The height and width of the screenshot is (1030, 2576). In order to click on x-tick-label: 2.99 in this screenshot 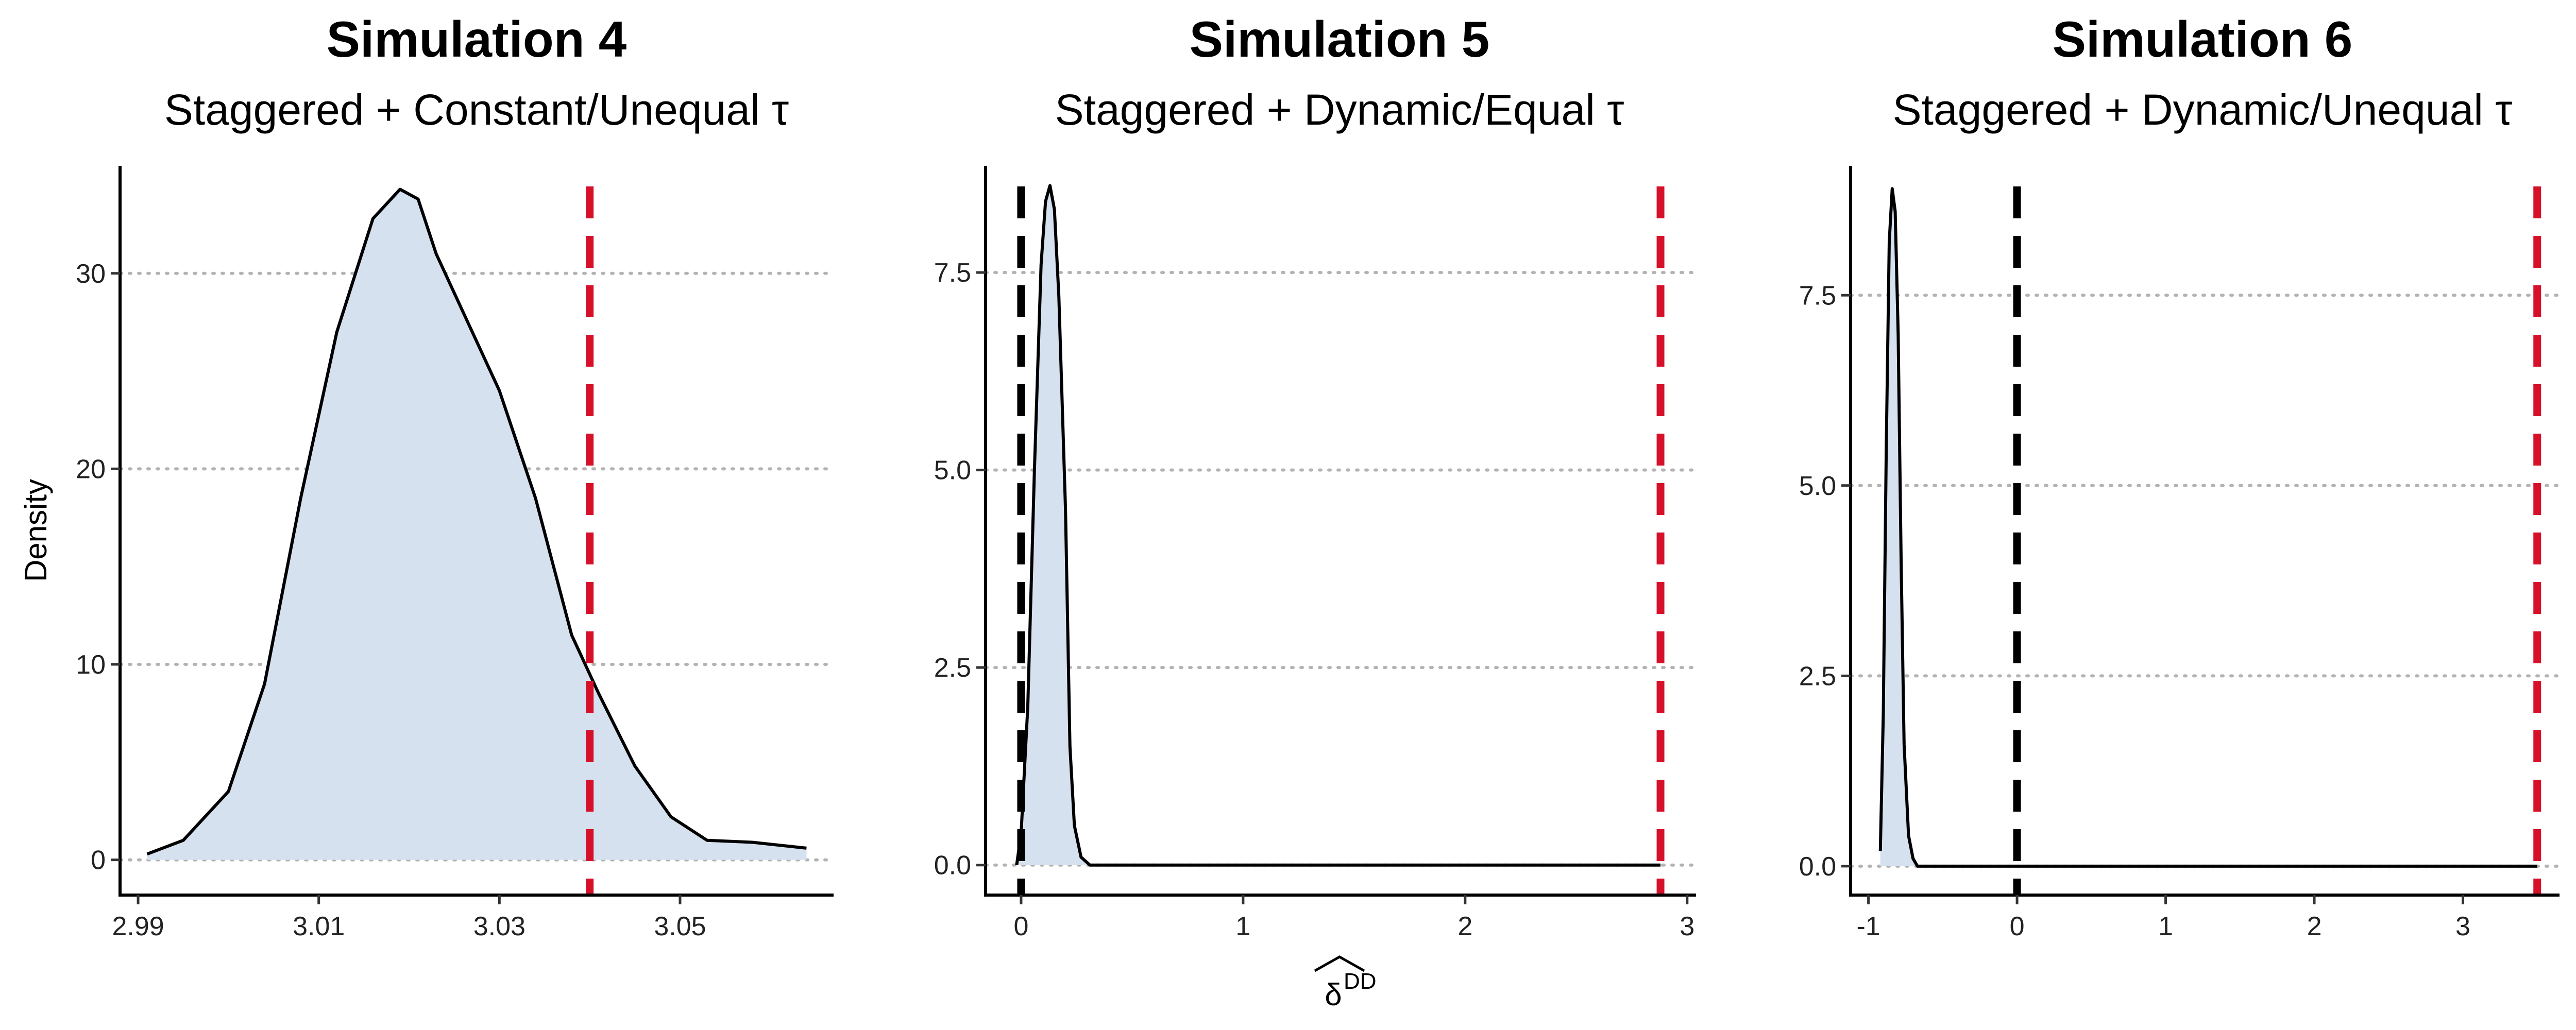, I will do `click(138, 926)`.